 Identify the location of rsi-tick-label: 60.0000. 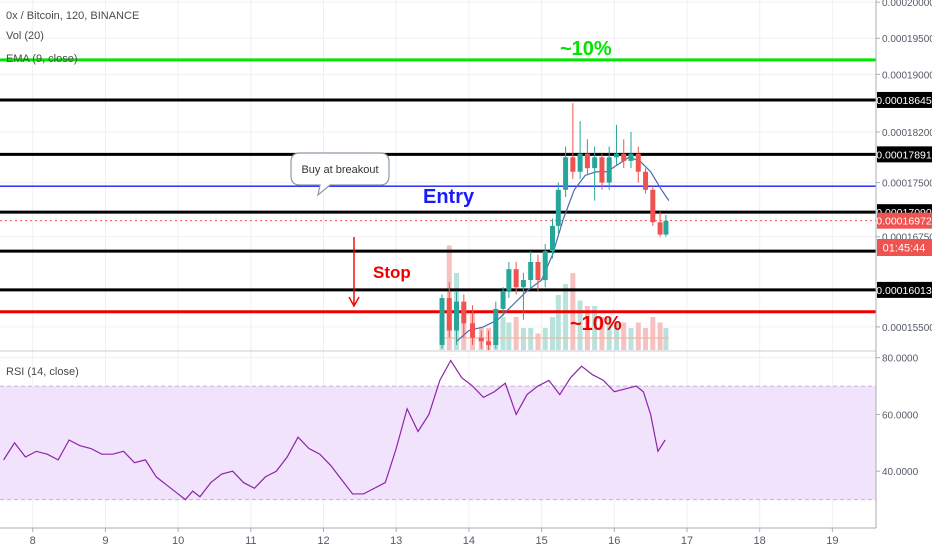
(900, 415).